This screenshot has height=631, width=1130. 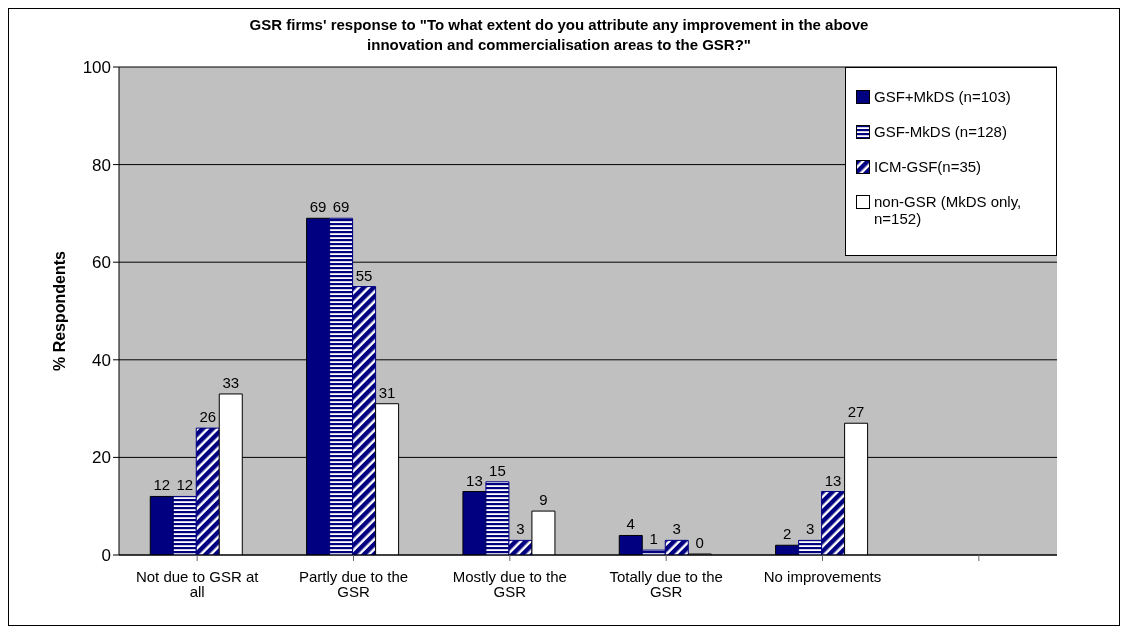 I want to click on data-label: 1, so click(x=653, y=539).